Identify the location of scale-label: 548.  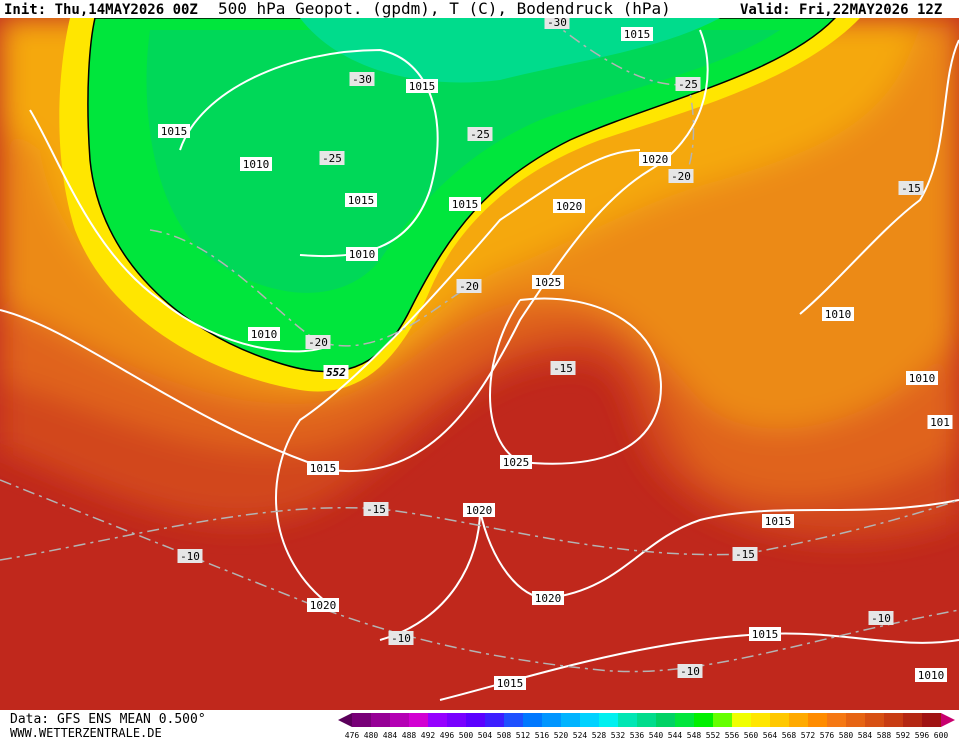
(694, 735).